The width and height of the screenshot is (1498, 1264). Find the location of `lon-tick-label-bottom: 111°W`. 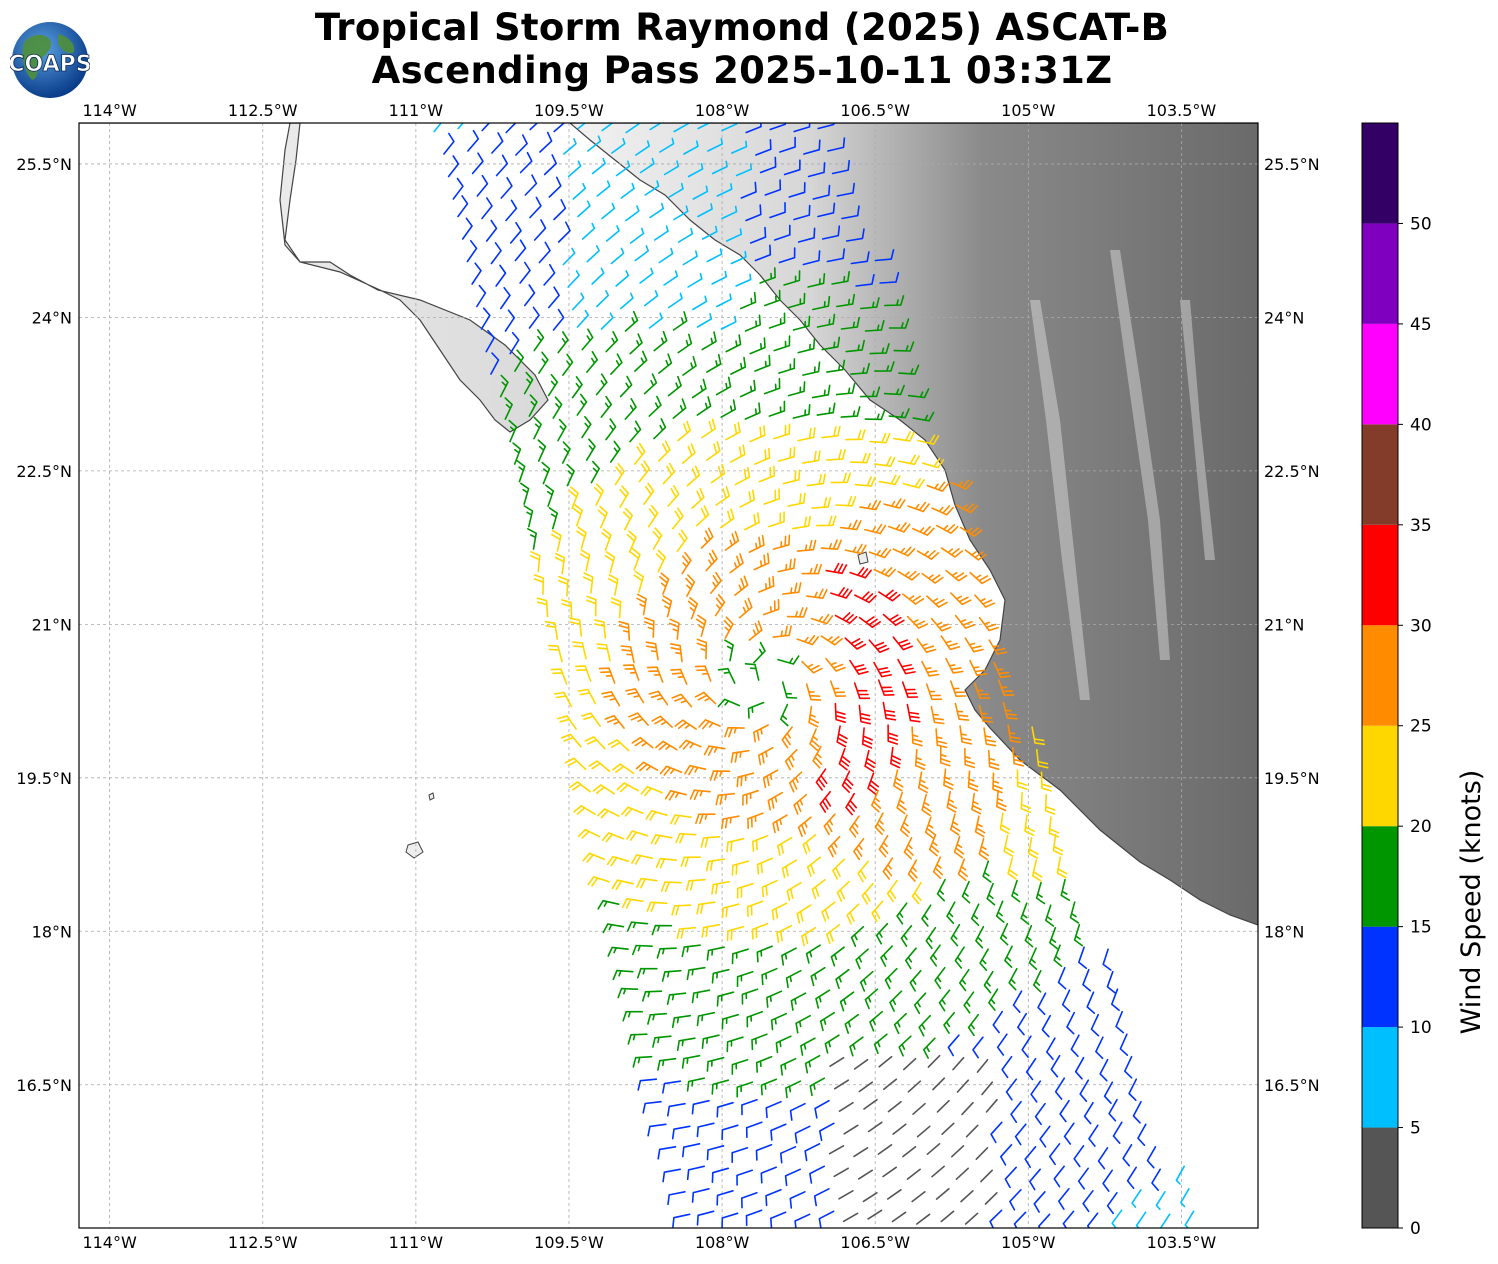

lon-tick-label-bottom: 111°W is located at coordinates (416, 1242).